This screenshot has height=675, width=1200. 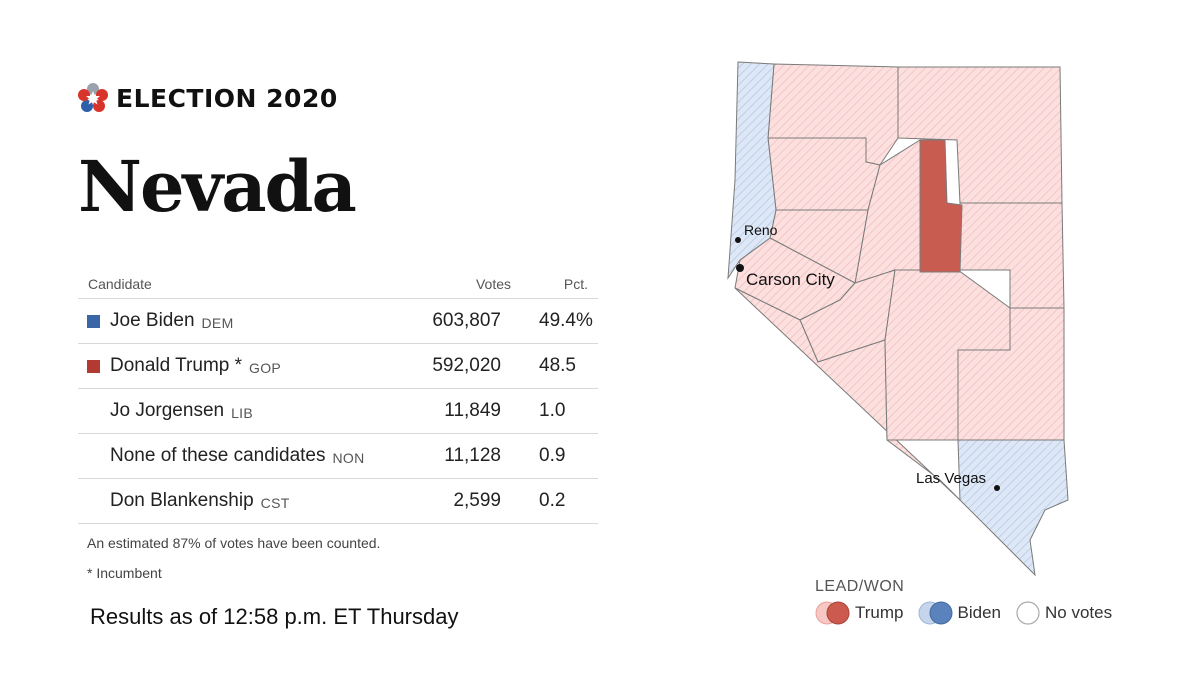 I want to click on candidate-row-blankenship: Don Blankenship CST 2,599 0.2, so click(x=338, y=501).